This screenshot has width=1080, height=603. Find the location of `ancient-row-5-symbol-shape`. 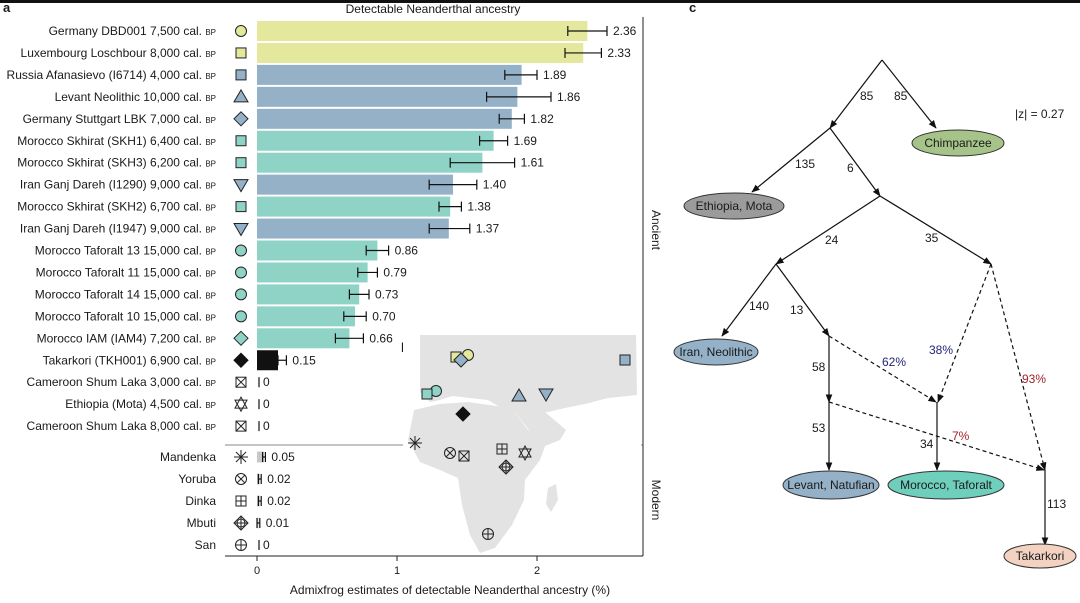

ancient-row-5-symbol-shape is located at coordinates (241, 141).